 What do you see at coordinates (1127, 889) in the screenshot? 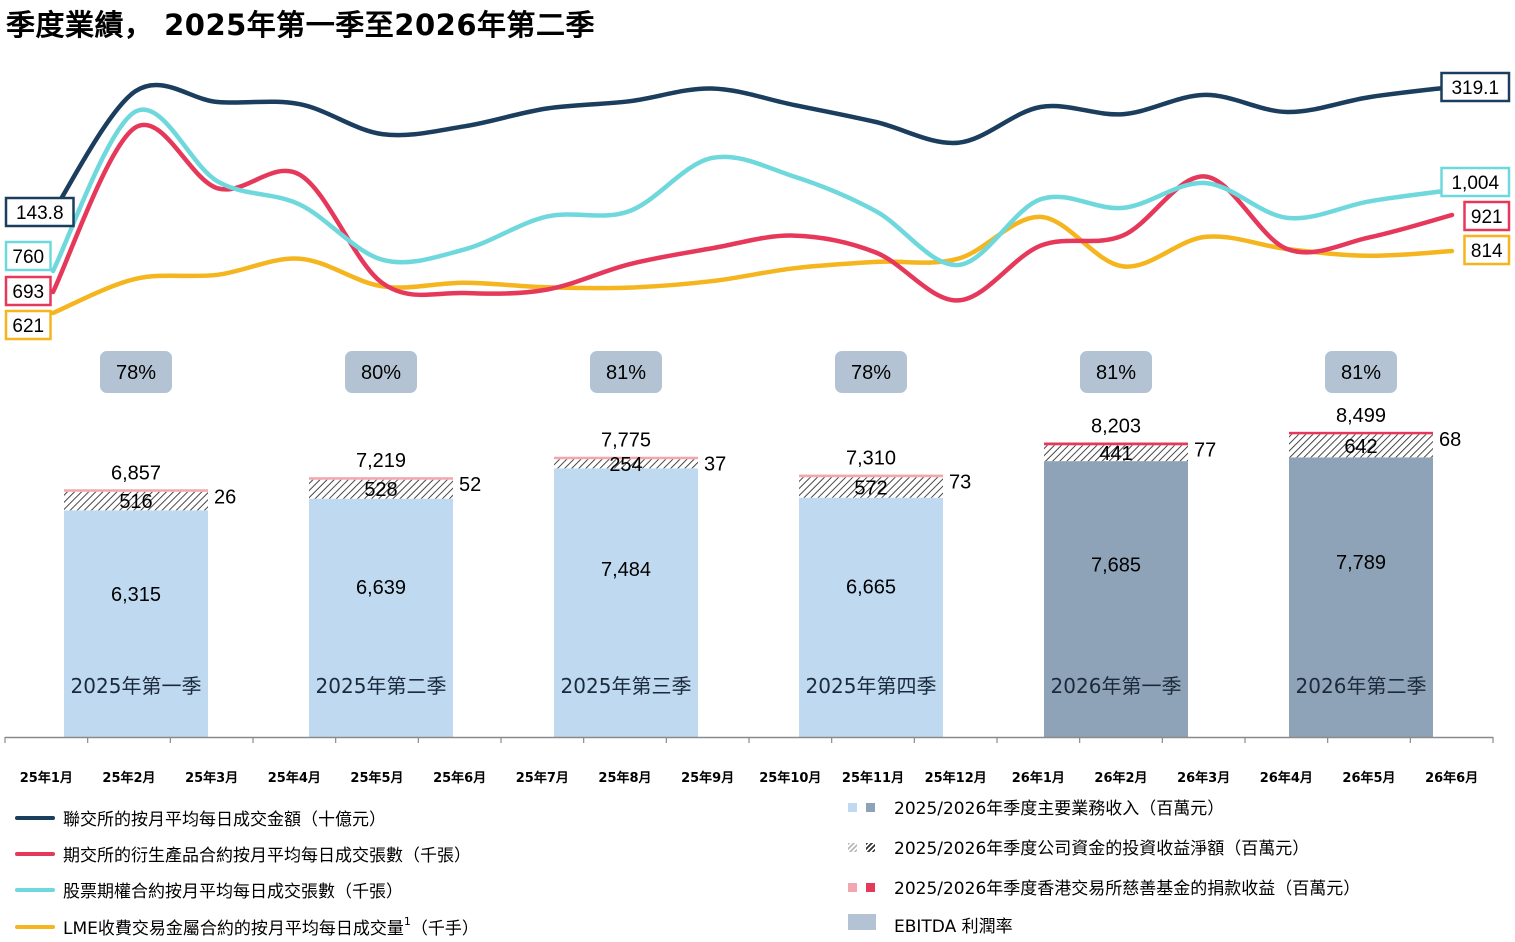
I see `legend-bar-label: 2025/2026年季度香港交易所慈善基金的捐款收益（百萬元）` at bounding box center [1127, 889].